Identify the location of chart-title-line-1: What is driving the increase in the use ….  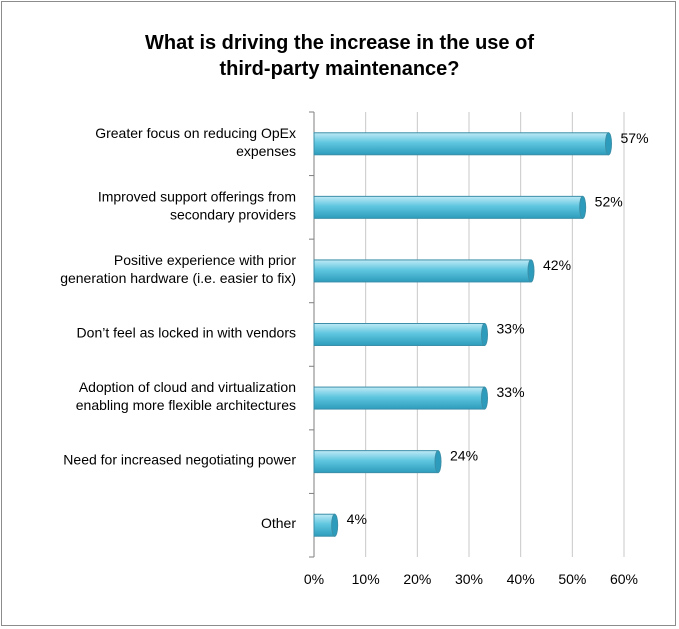
(339, 43).